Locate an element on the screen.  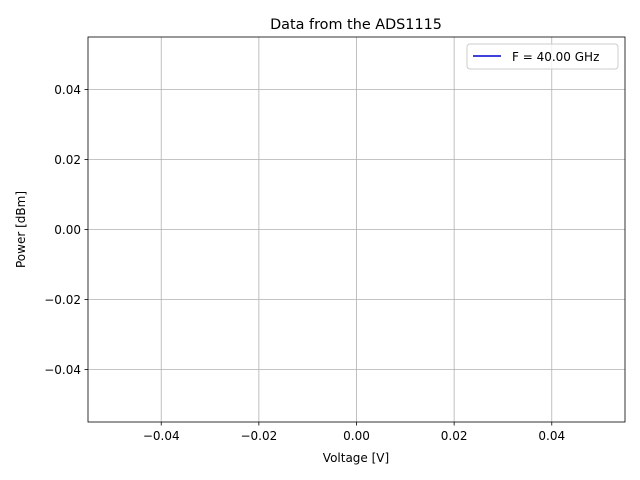
chart-title: Data from the ADS1115 is located at coordinates (356, 25).